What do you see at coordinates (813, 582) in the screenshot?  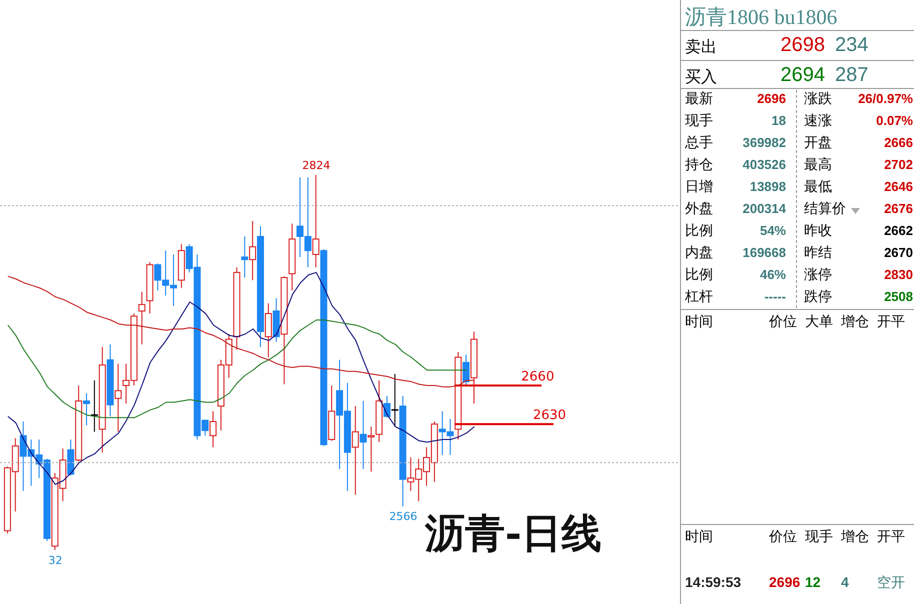 I see `text: 12` at bounding box center [813, 582].